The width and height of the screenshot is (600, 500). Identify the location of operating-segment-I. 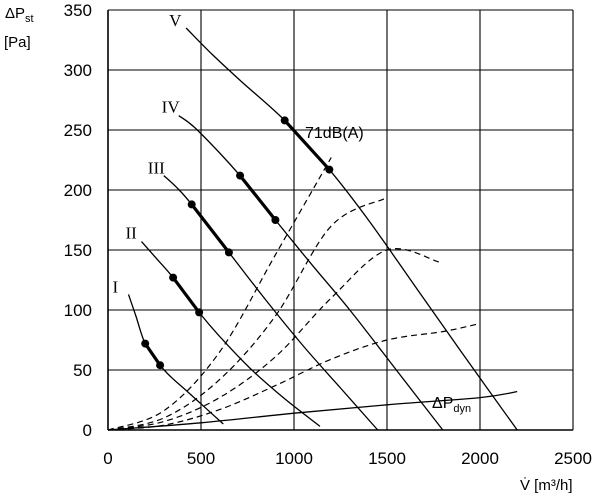
(152, 354).